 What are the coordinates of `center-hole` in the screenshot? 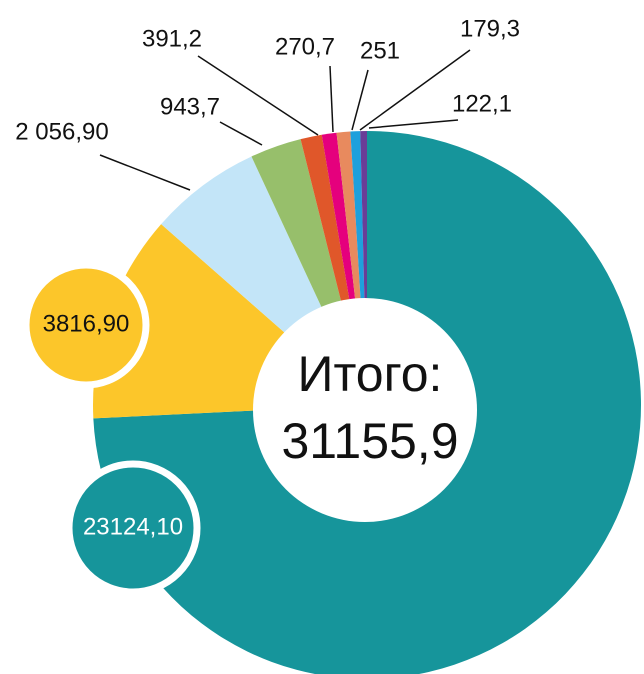 It's located at (365, 410).